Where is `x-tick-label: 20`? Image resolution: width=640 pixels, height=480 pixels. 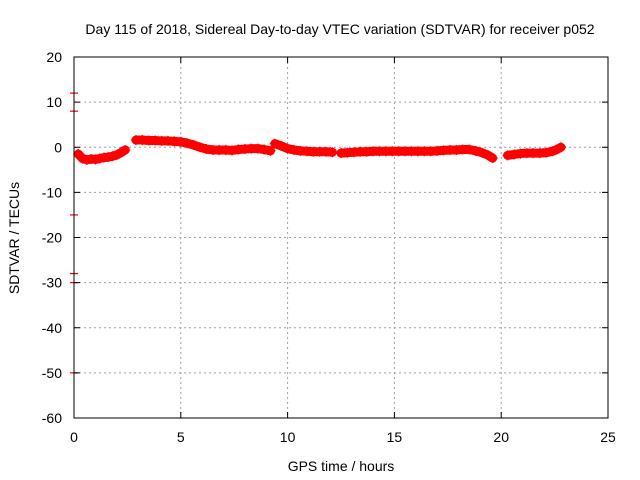
x-tick-label: 20 is located at coordinates (501, 437).